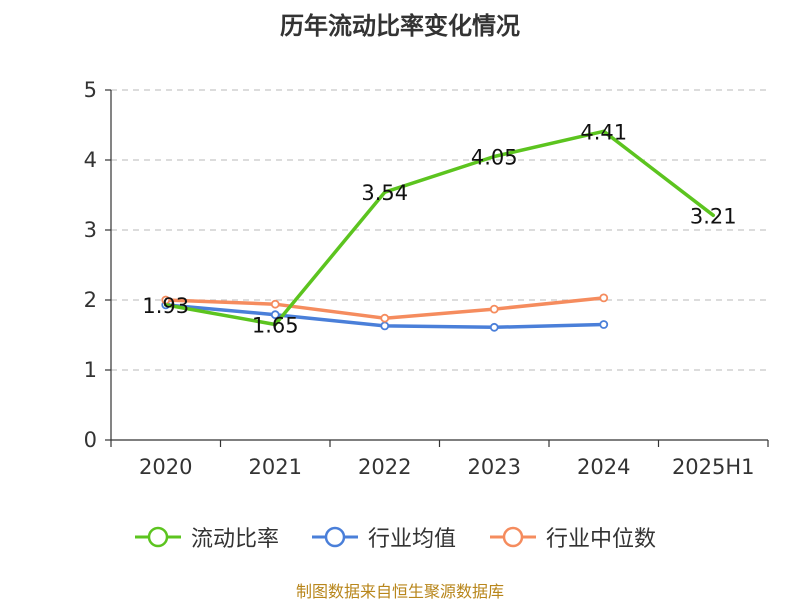 The height and width of the screenshot is (602, 800). Describe the element at coordinates (90, 230) in the screenshot. I see `y-tick-label: 3` at that location.